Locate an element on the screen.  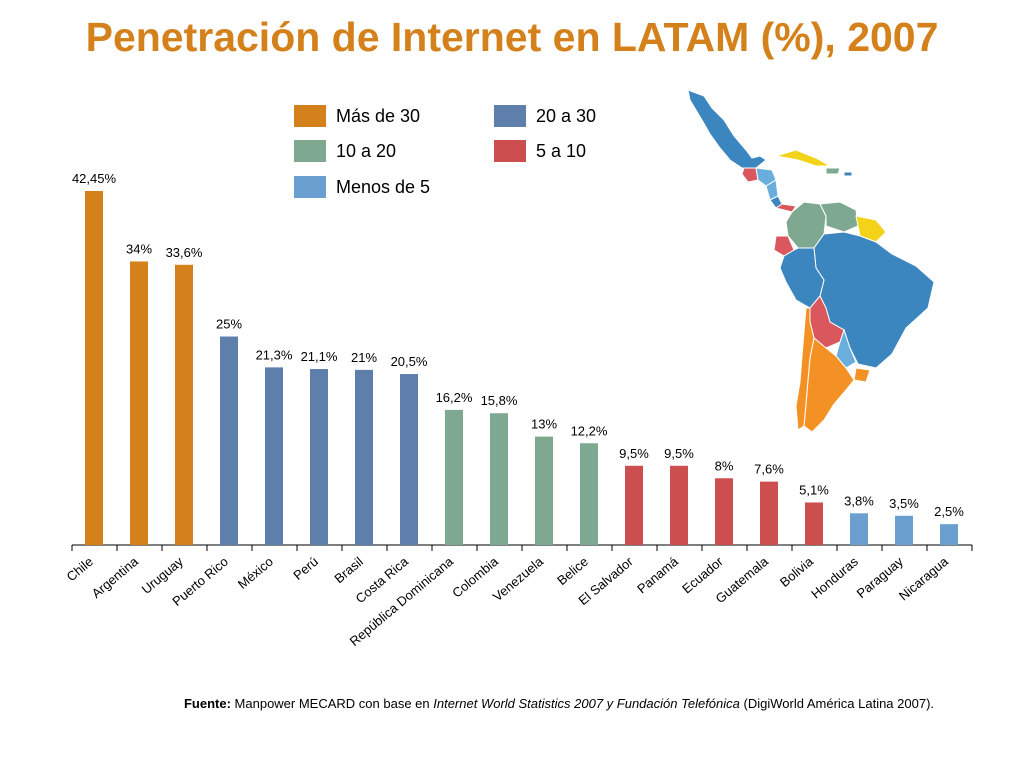
x-tick-label: Bolivia is located at coordinates (797, 571).